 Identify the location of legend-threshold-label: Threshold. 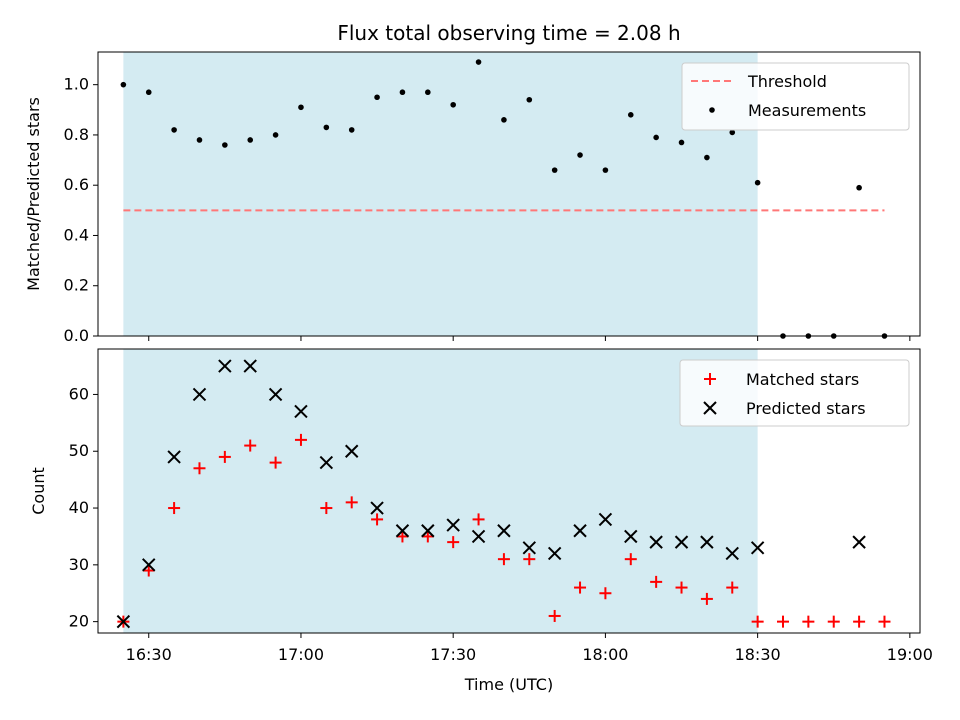
(787, 81).